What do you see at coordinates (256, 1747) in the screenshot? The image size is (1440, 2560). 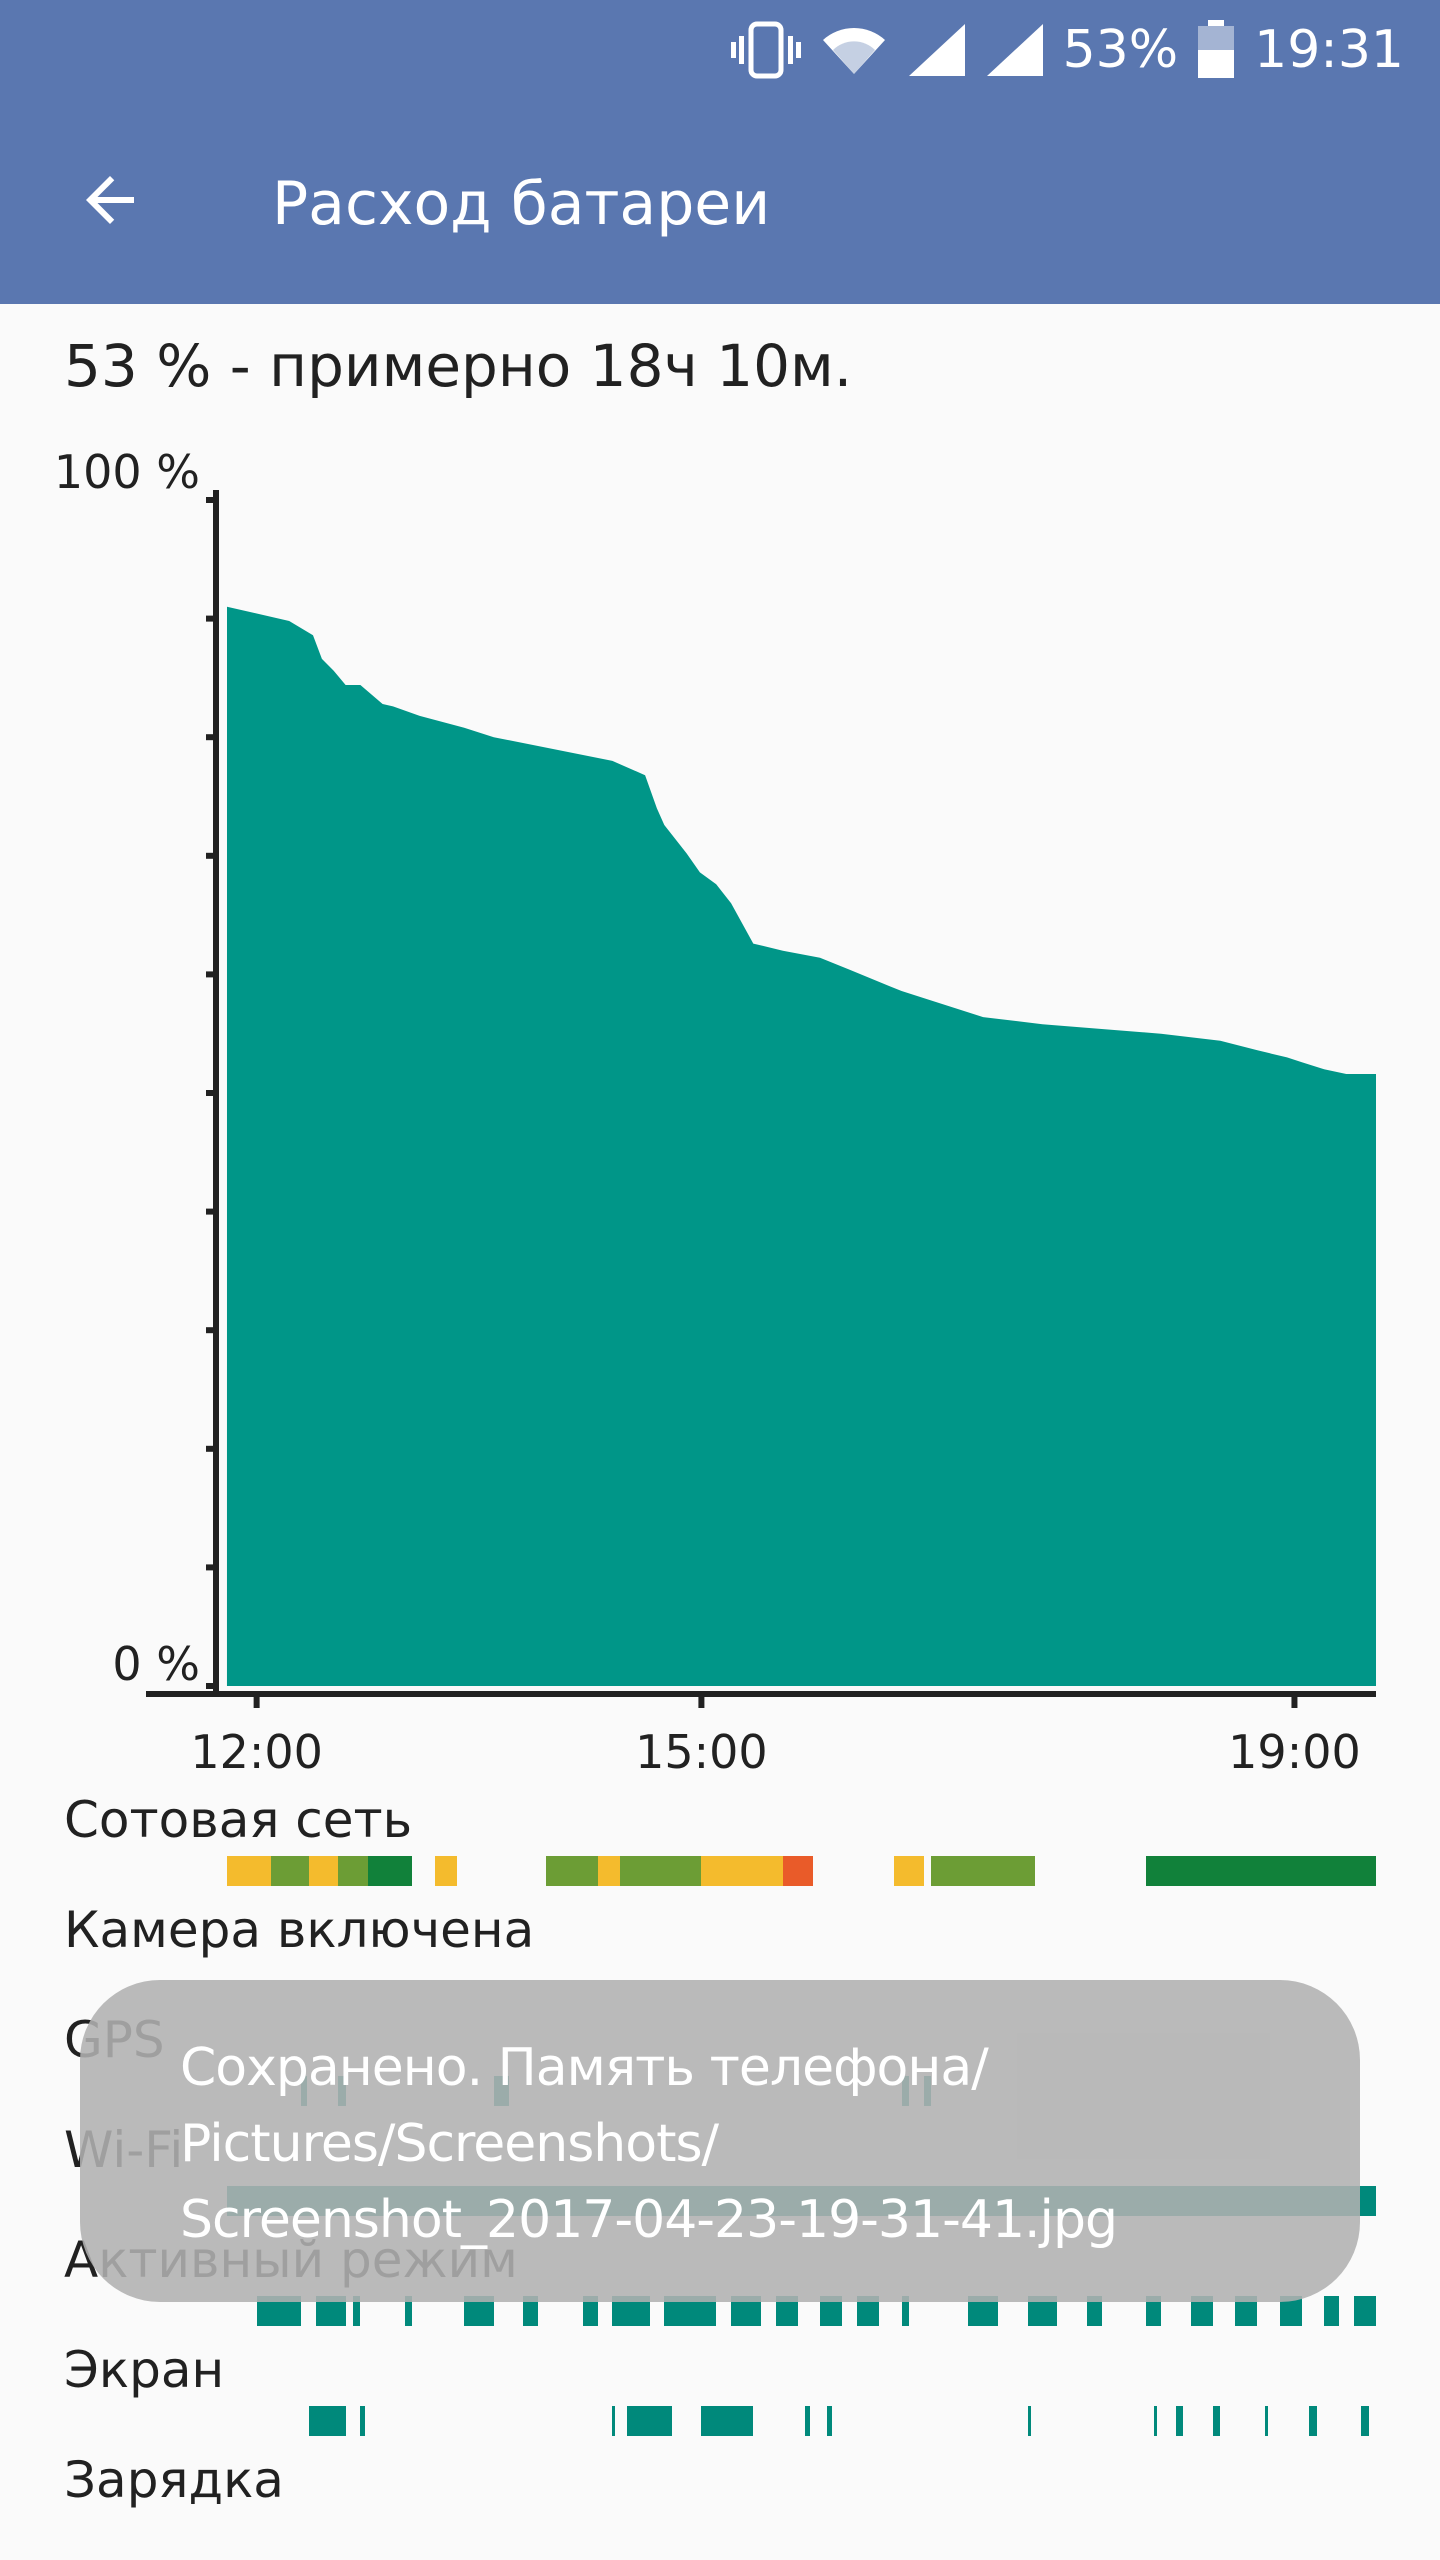 I see `x-tick-label: 12:00` at bounding box center [256, 1747].